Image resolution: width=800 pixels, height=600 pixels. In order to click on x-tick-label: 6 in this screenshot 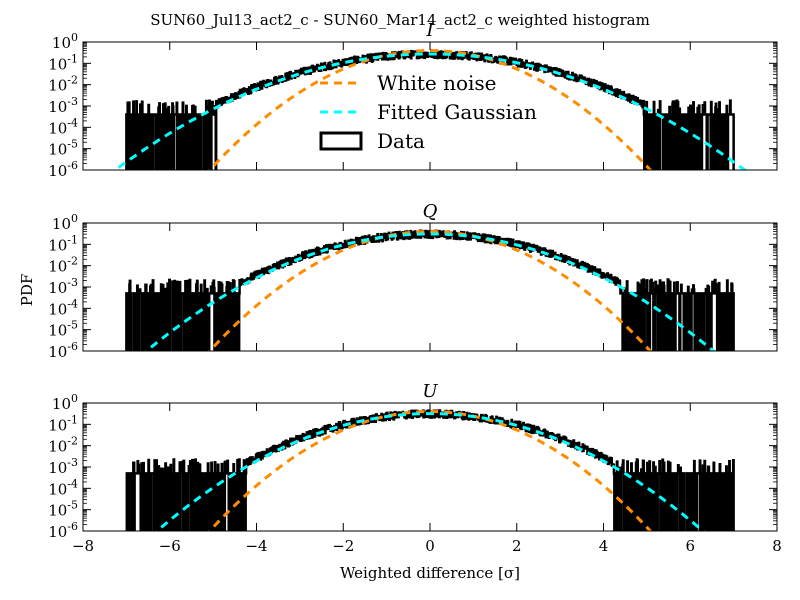, I will do `click(690, 546)`.